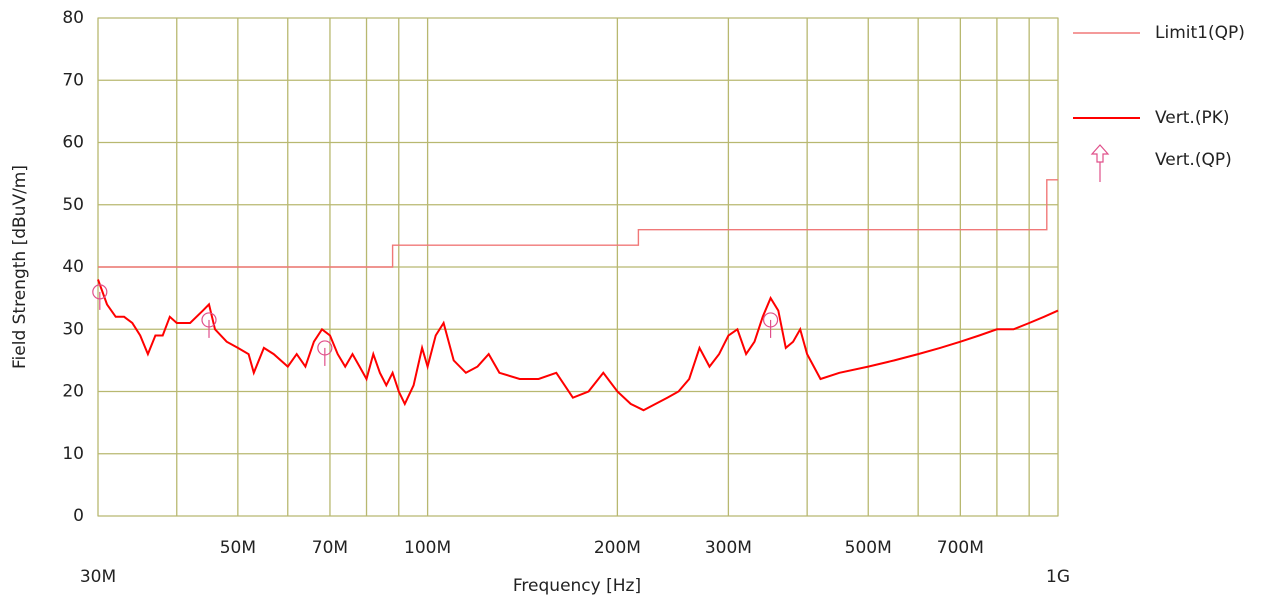  Describe the element at coordinates (1193, 160) in the screenshot. I see `legend-label: Vert.(QP)` at that location.